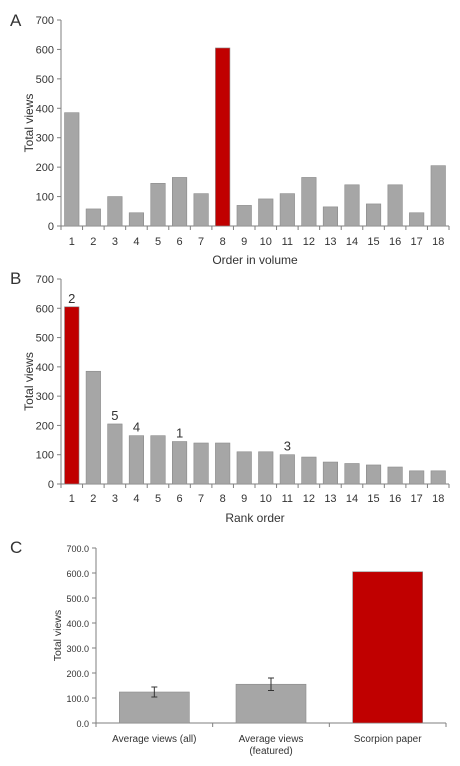 This screenshot has height=766, width=460. What do you see at coordinates (114, 415) in the screenshot?
I see `bar-annotation: 5` at bounding box center [114, 415].